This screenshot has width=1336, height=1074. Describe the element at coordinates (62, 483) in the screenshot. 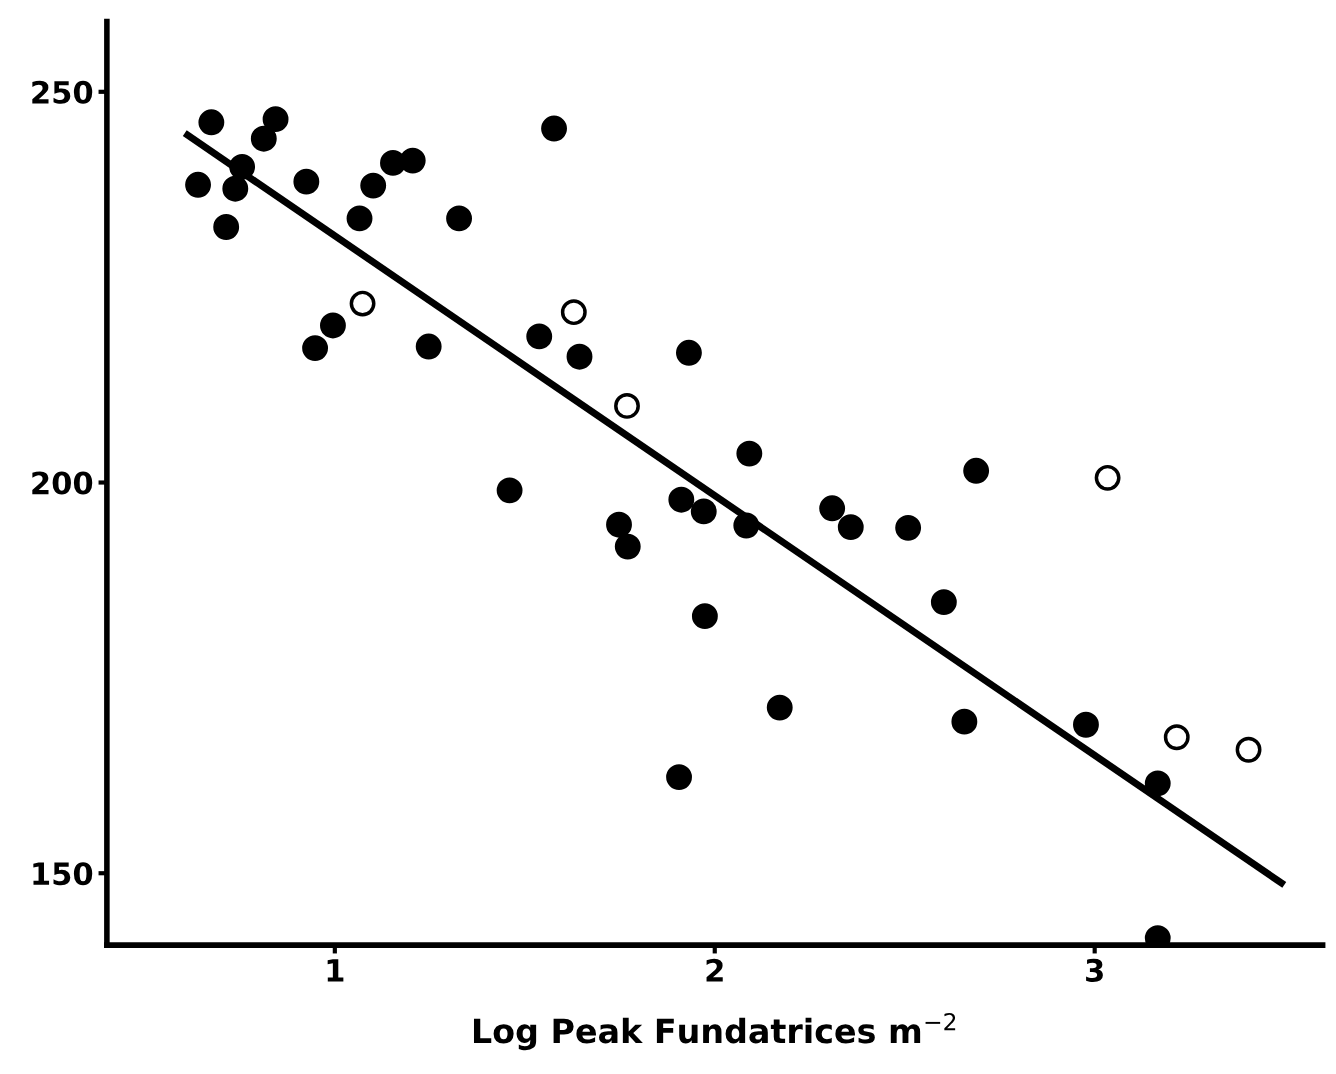

I see `y-tick-label: 200` at that location.